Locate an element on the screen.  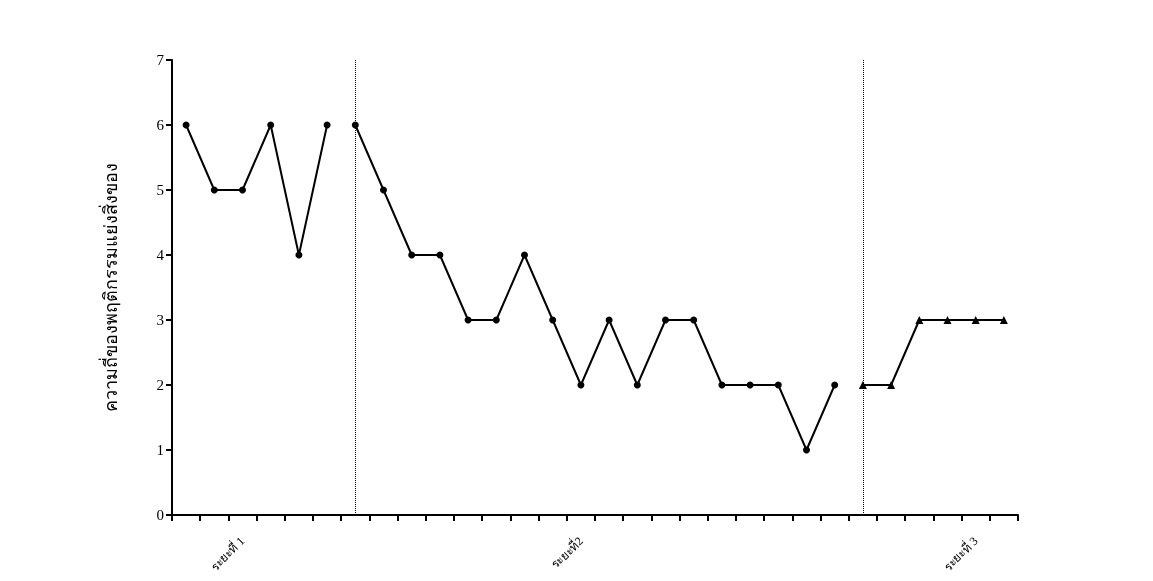
y-tick-label: 2 is located at coordinates (160, 385).